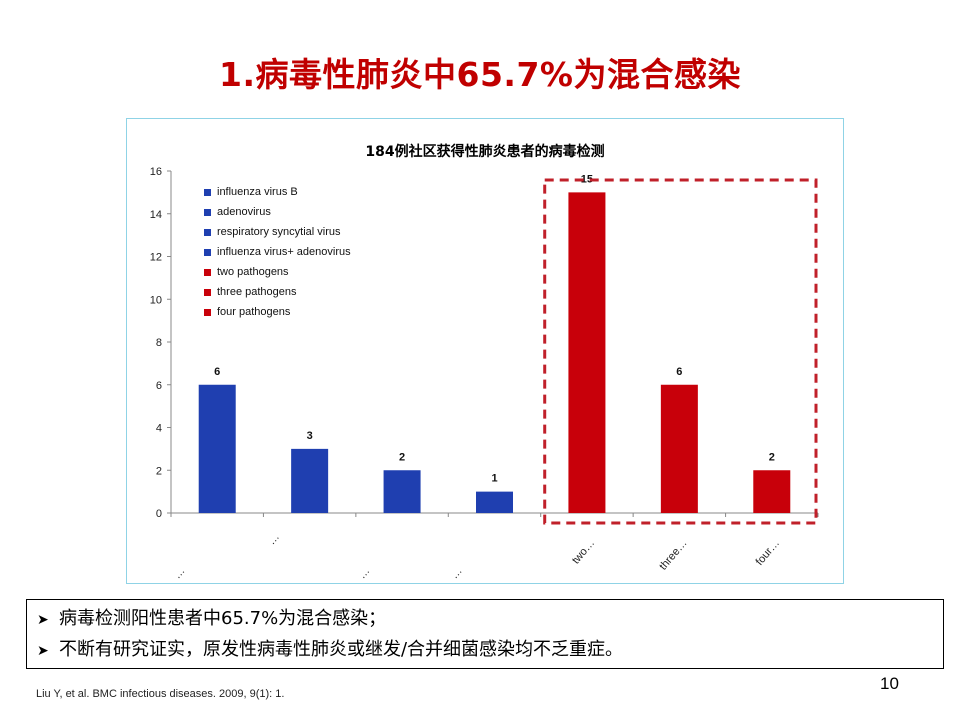 The image size is (960, 720). Describe the element at coordinates (156, 172) in the screenshot. I see `y-tick-label: 16` at that location.